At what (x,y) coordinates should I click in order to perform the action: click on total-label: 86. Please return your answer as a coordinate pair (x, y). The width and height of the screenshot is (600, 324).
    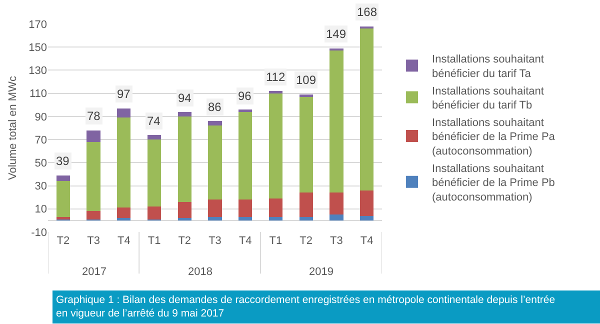
    Looking at the image, I should click on (215, 107).